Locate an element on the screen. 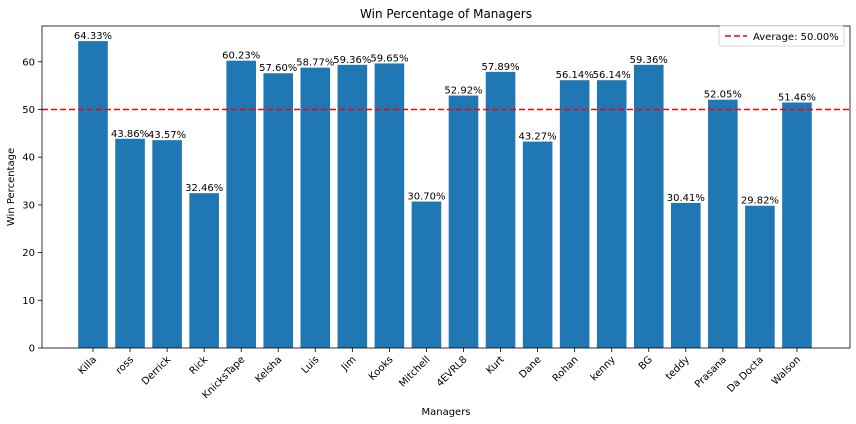 The image size is (856, 424). x-axis-label: Managers is located at coordinates (445, 412).